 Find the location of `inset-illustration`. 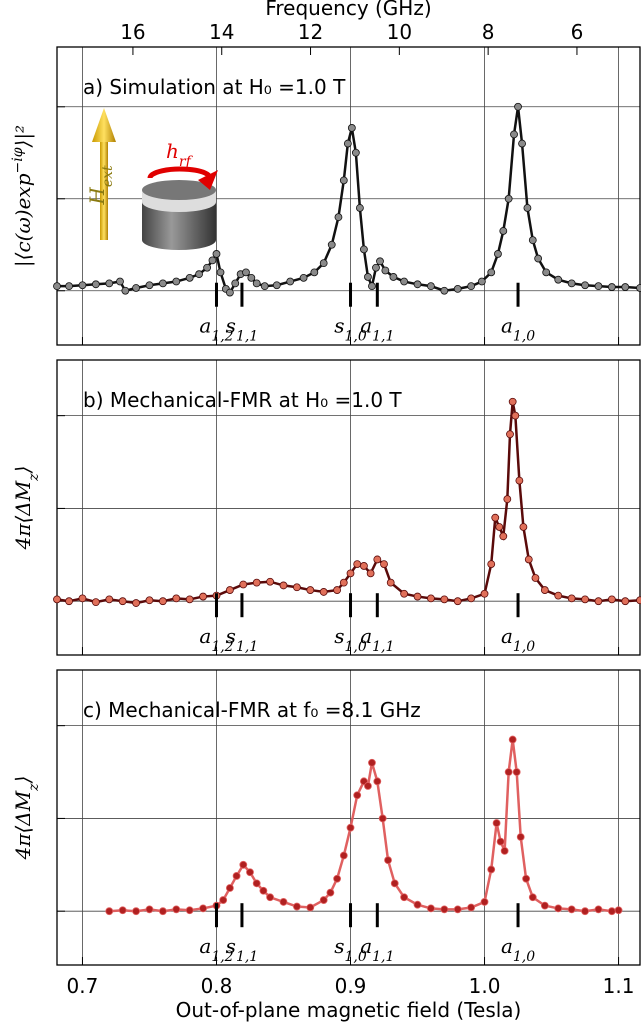

inset-illustration is located at coordinates (155, 179).